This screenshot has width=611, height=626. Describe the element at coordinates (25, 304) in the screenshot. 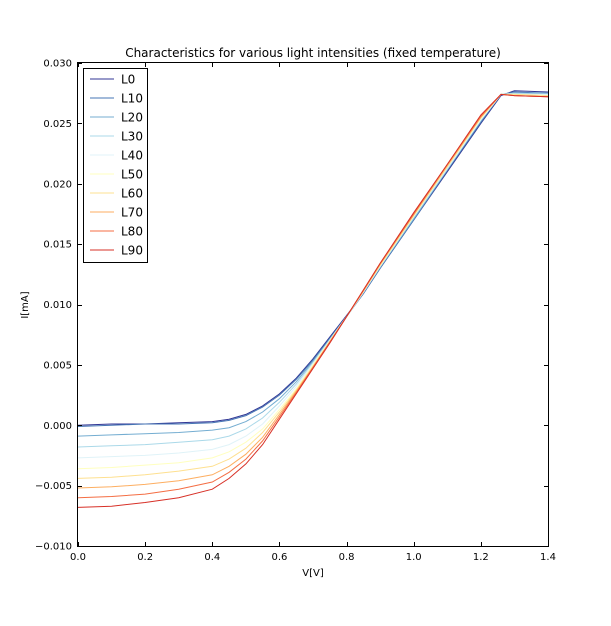

I see `y-axis-label: I[mA]` at that location.